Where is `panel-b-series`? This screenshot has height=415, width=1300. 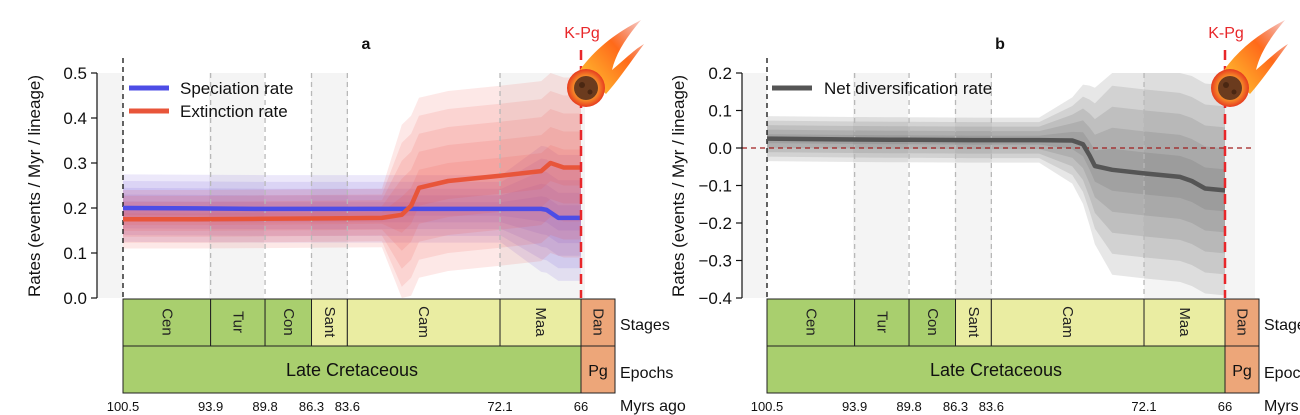
panel-b-series is located at coordinates (996, 164).